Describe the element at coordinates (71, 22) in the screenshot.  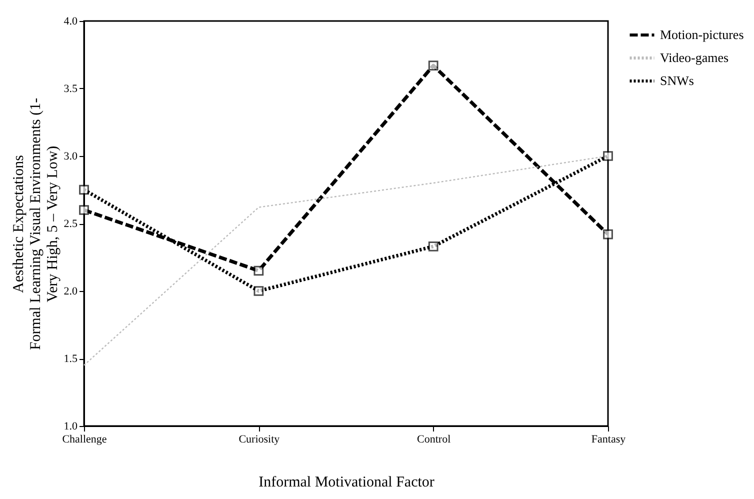
I see `y-tick-label: 4.0` at that location.